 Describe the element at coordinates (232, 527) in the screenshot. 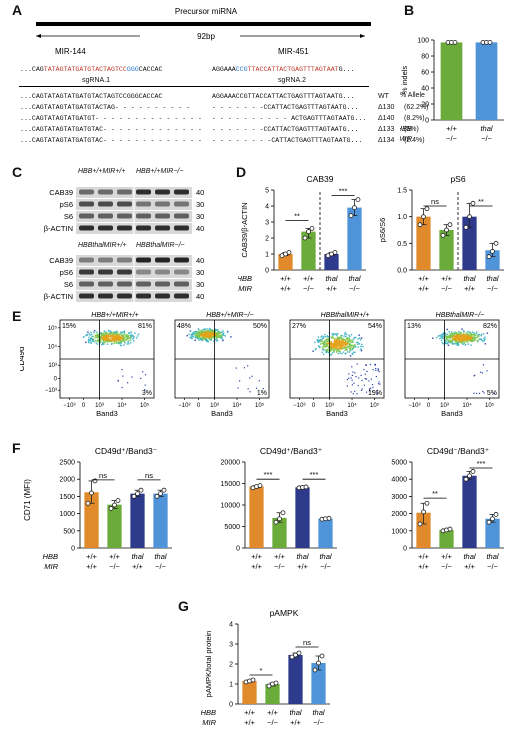

I see `cd71-pos-ytick: 5000` at that location.